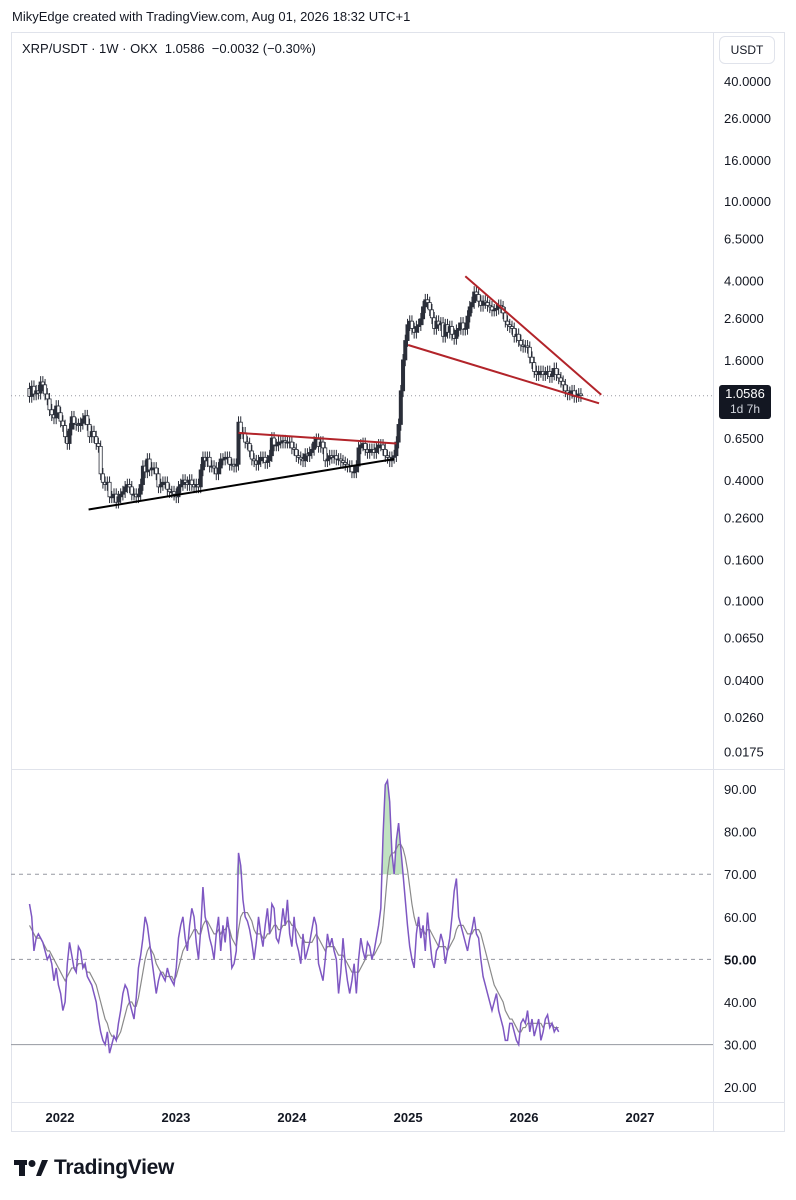 The width and height of the screenshot is (796, 1200). I want to click on time-tick-label: 2023, so click(175, 1117).